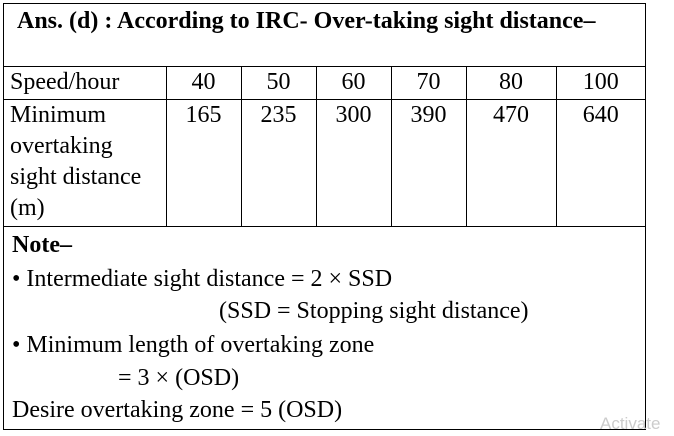 The image size is (674, 436). I want to click on table-cell: 70, so click(428, 83).